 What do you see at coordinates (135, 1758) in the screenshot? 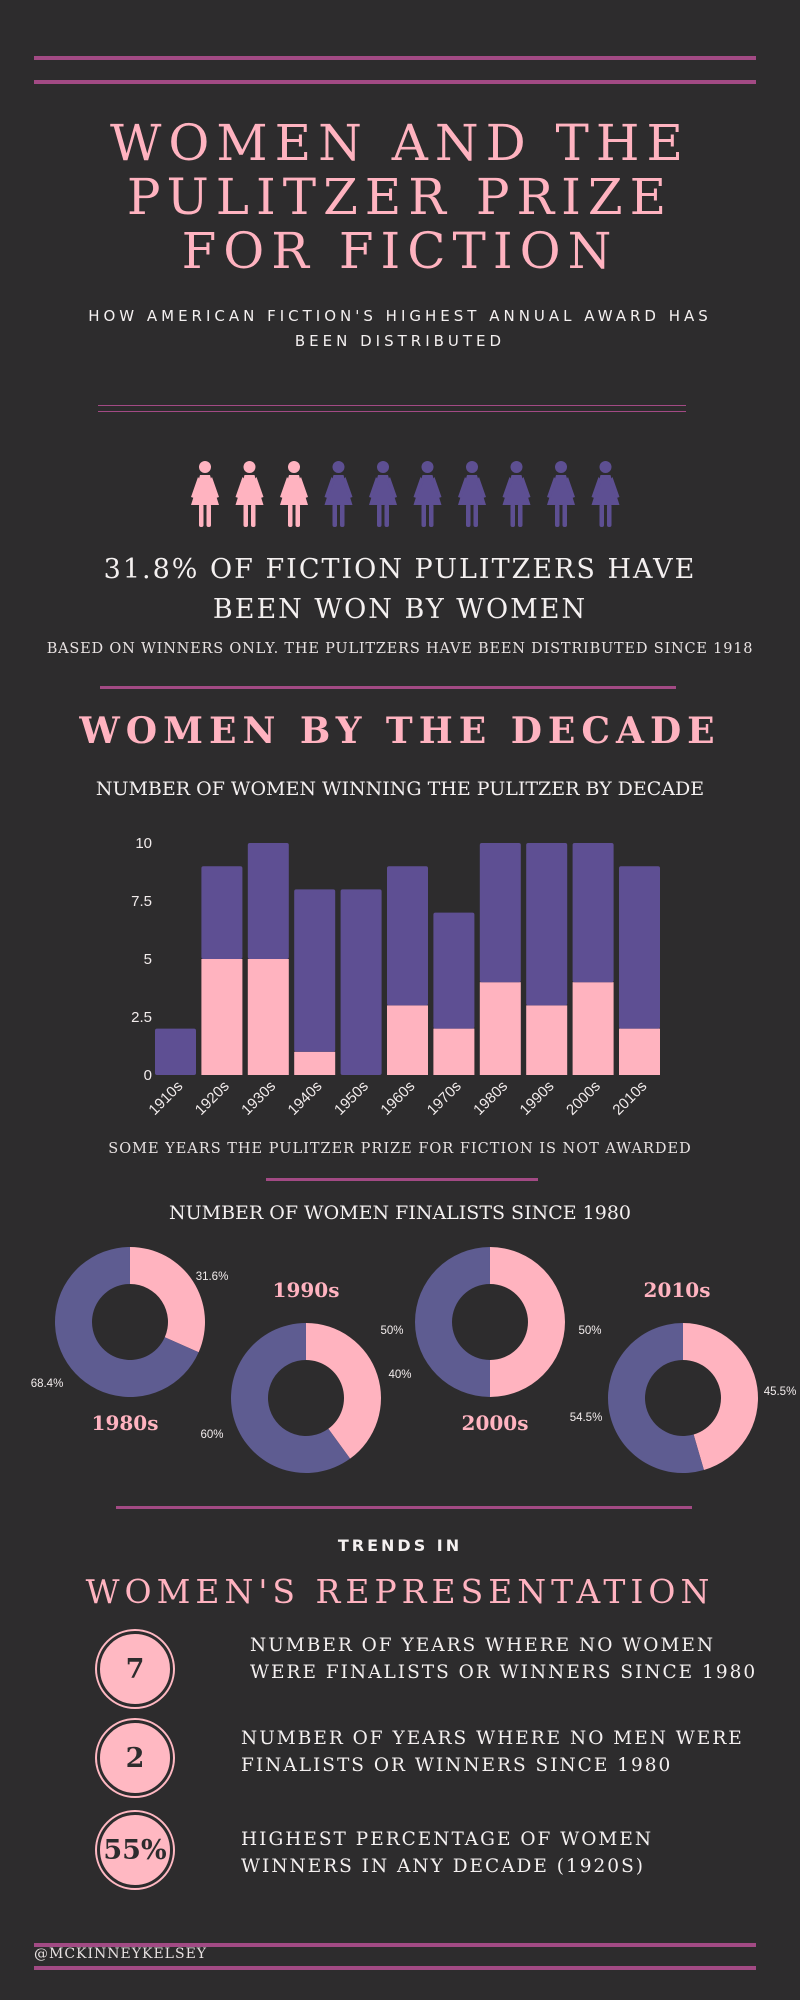
I see `trend-value-circle-2: 2` at bounding box center [135, 1758].